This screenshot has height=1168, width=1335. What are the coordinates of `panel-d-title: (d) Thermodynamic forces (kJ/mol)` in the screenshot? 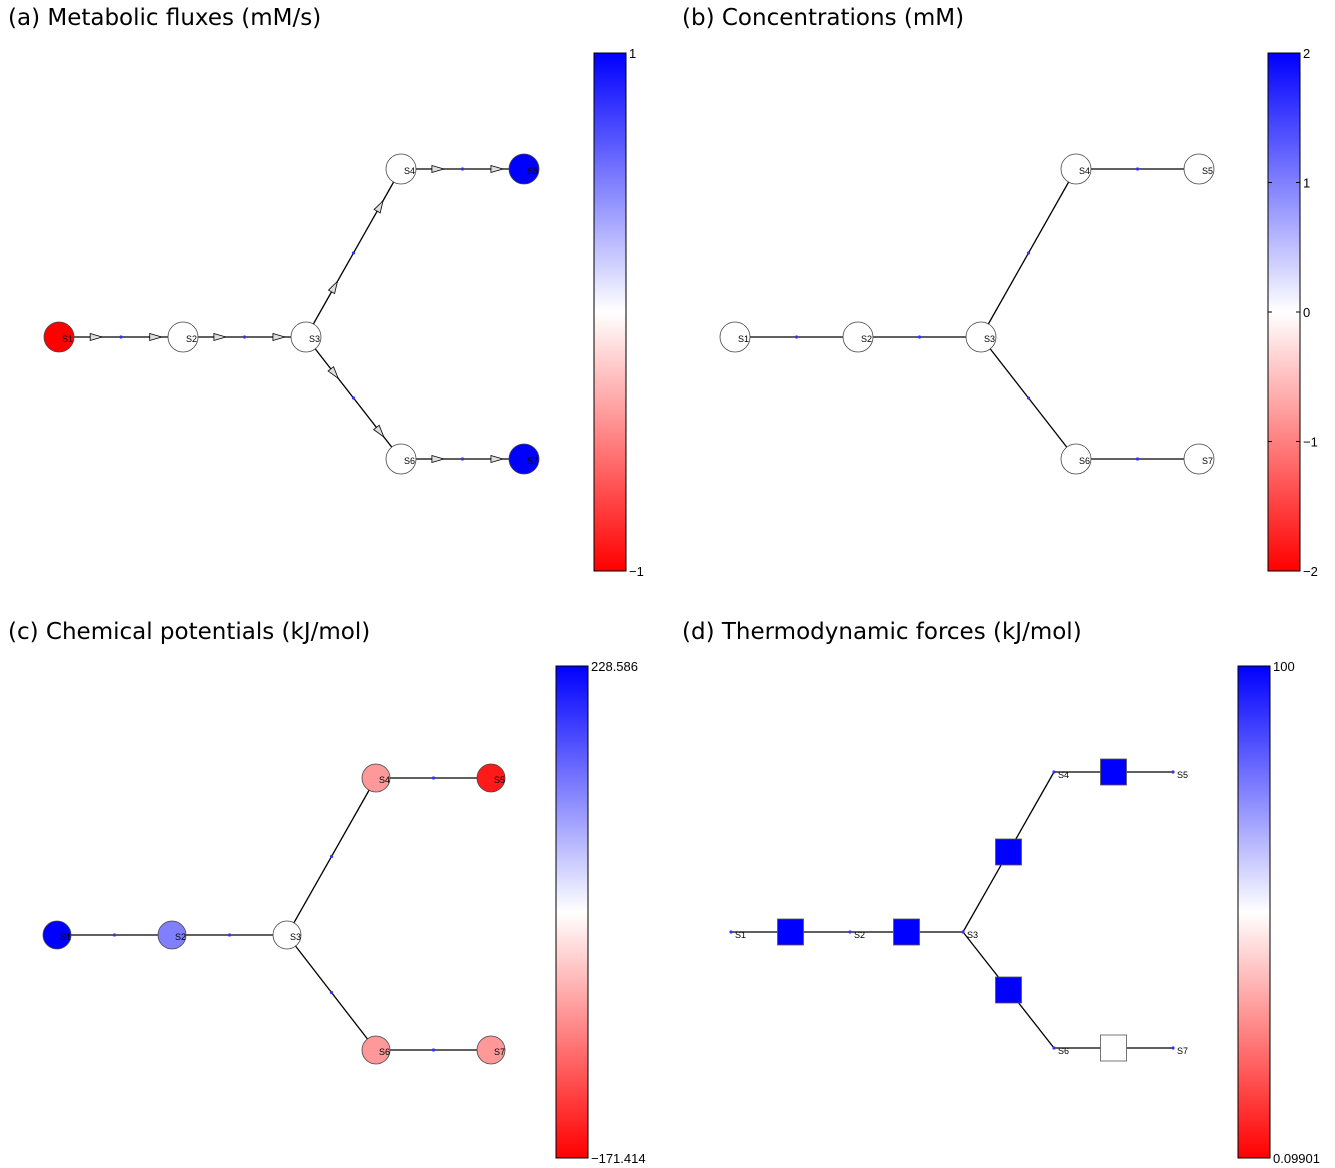 It's located at (882, 632).